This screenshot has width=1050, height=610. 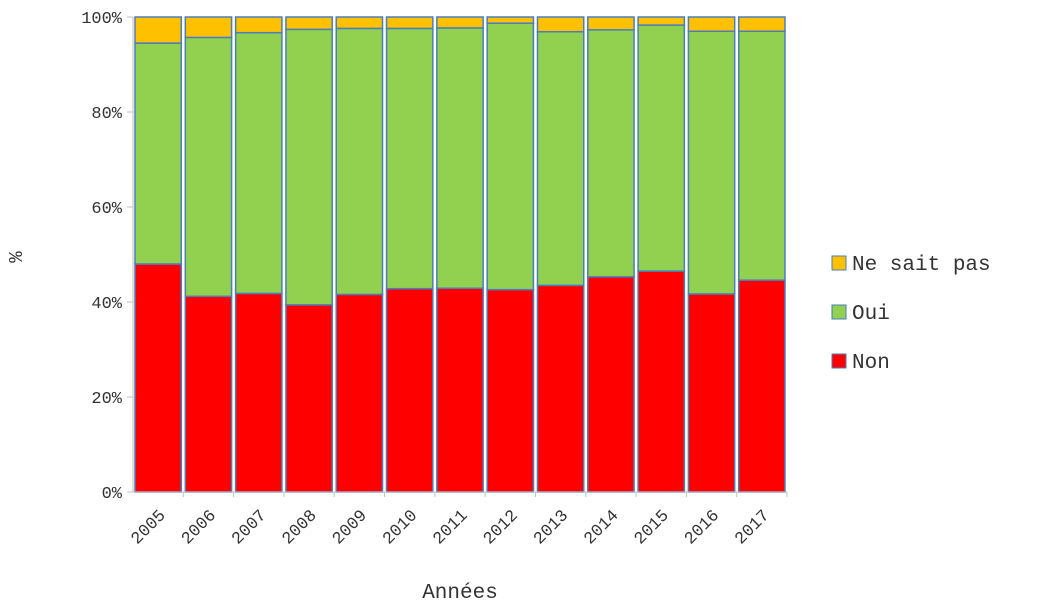 What do you see at coordinates (871, 314) in the screenshot?
I see `legend-label: Oui` at bounding box center [871, 314].